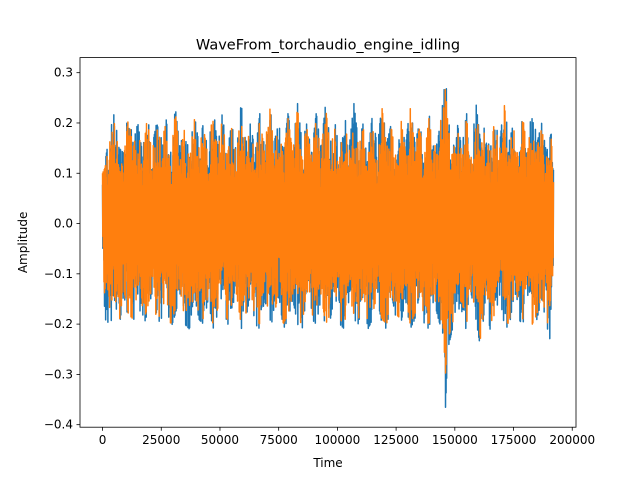 This screenshot has width=640, height=480. Describe the element at coordinates (58, 274) in the screenshot. I see `y-tick-label: −0.1` at that location.